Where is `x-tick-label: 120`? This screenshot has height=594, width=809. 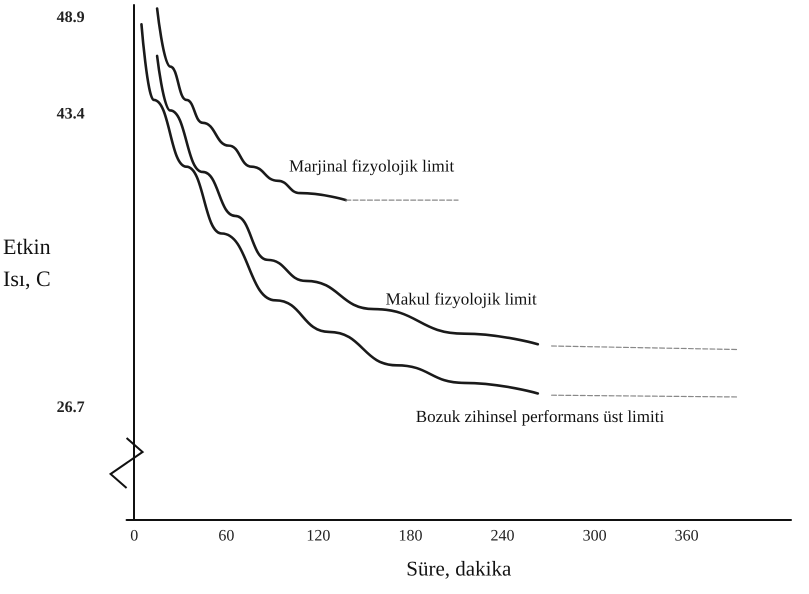
x-tick-label: 120 is located at coordinates (318, 536).